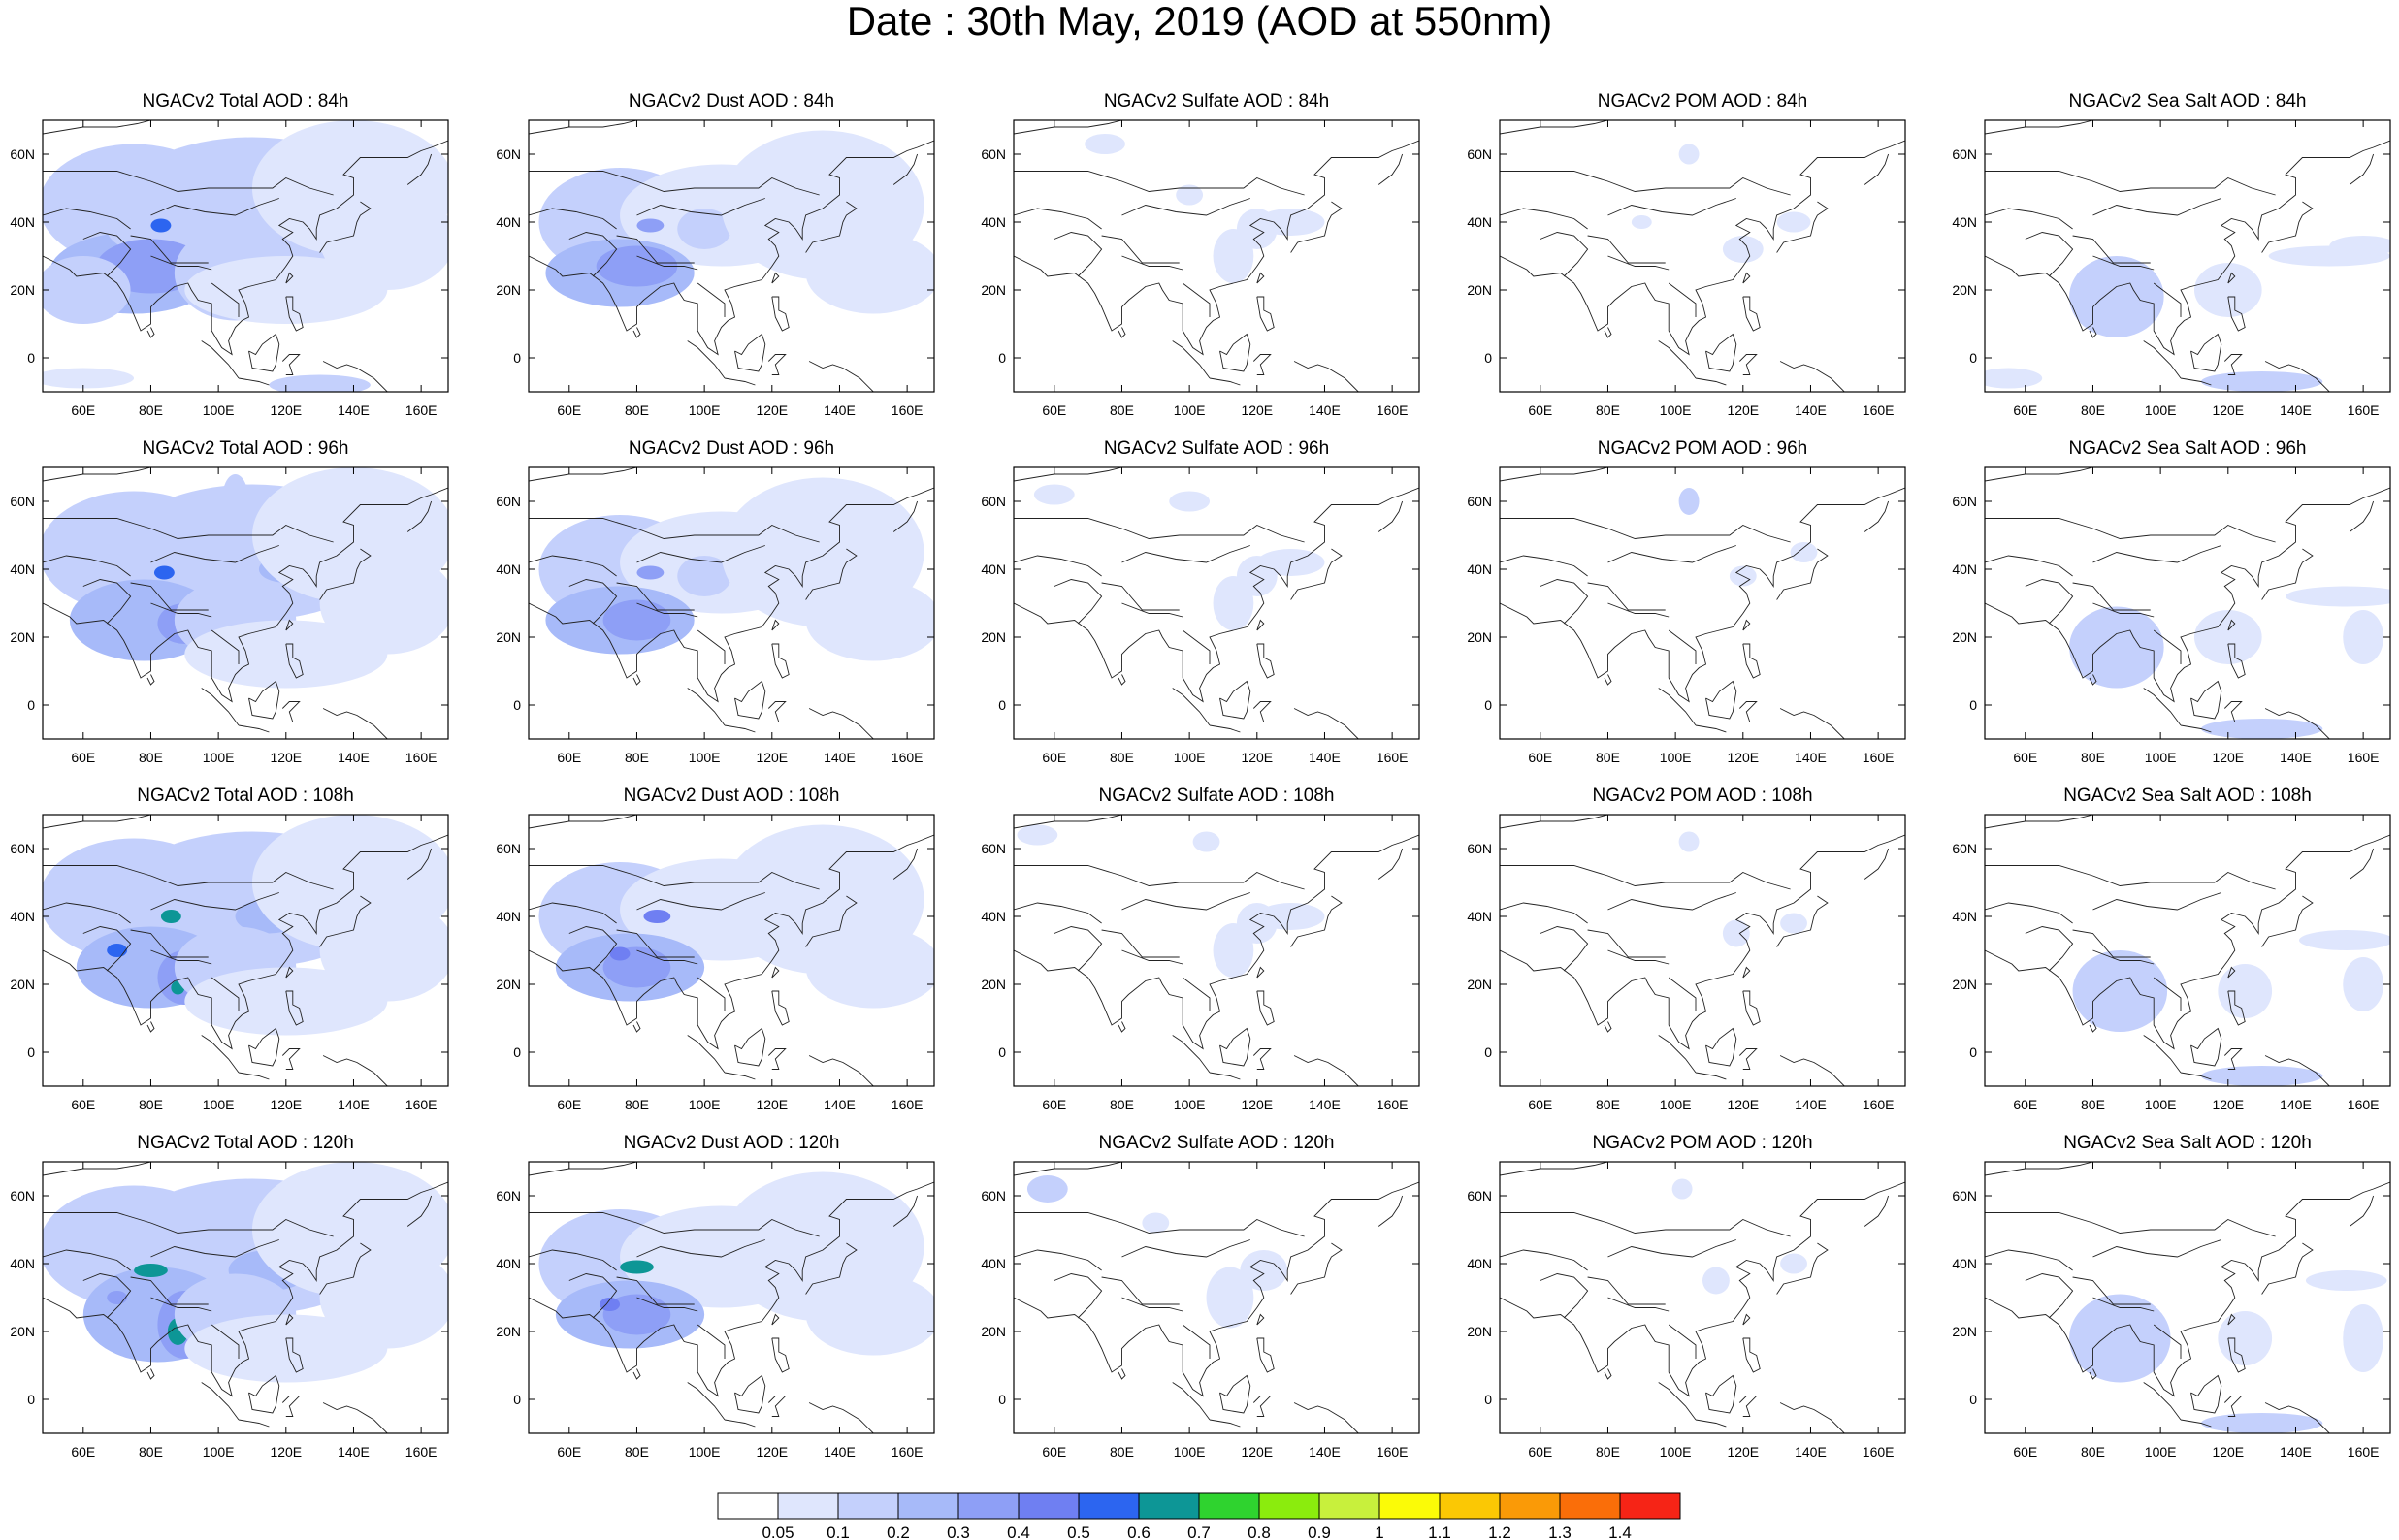 The image size is (2399, 1540). I want to click on x-tick-label: 80E, so click(1608, 410).